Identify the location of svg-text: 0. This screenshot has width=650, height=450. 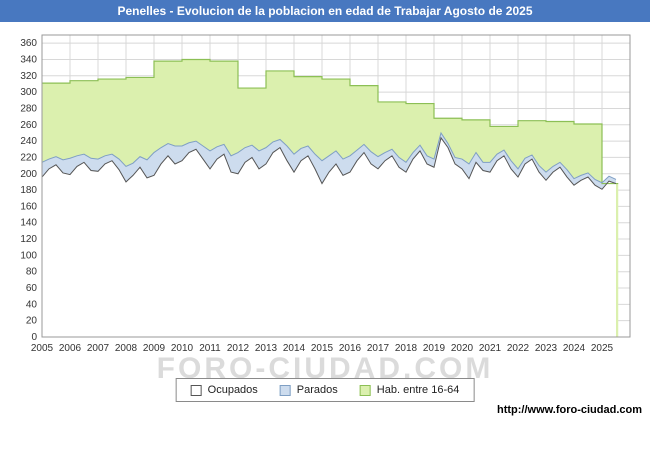
(34, 337).